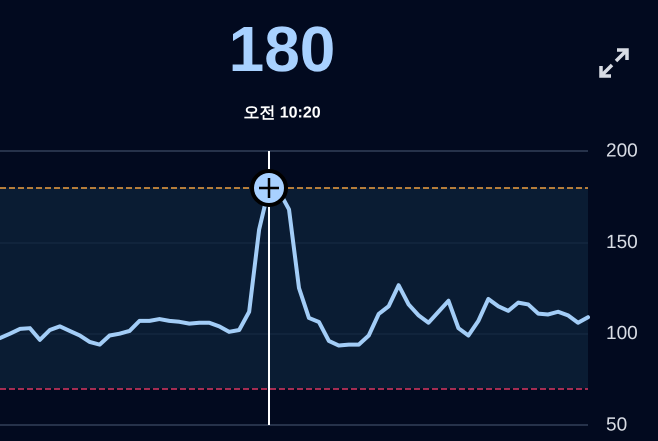  Describe the element at coordinates (282, 49) in the screenshot. I see `chart-title: 180` at that location.